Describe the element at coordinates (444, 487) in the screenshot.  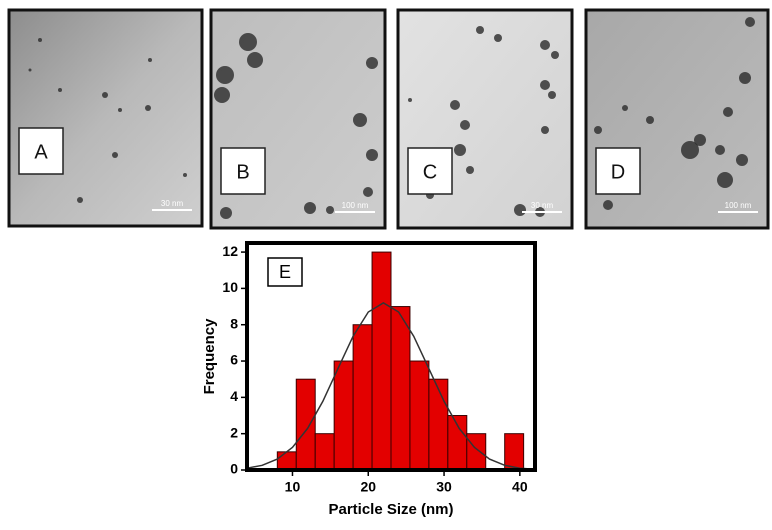
I see `x-tick-label: 30` at that location.